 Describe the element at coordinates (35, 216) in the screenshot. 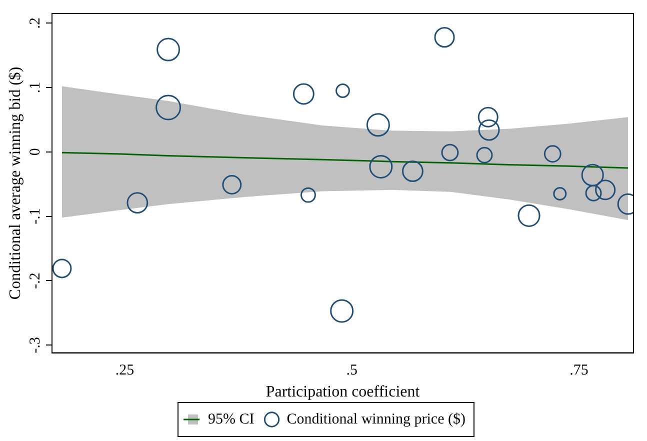

I see `y-tick-label: -.1` at that location.